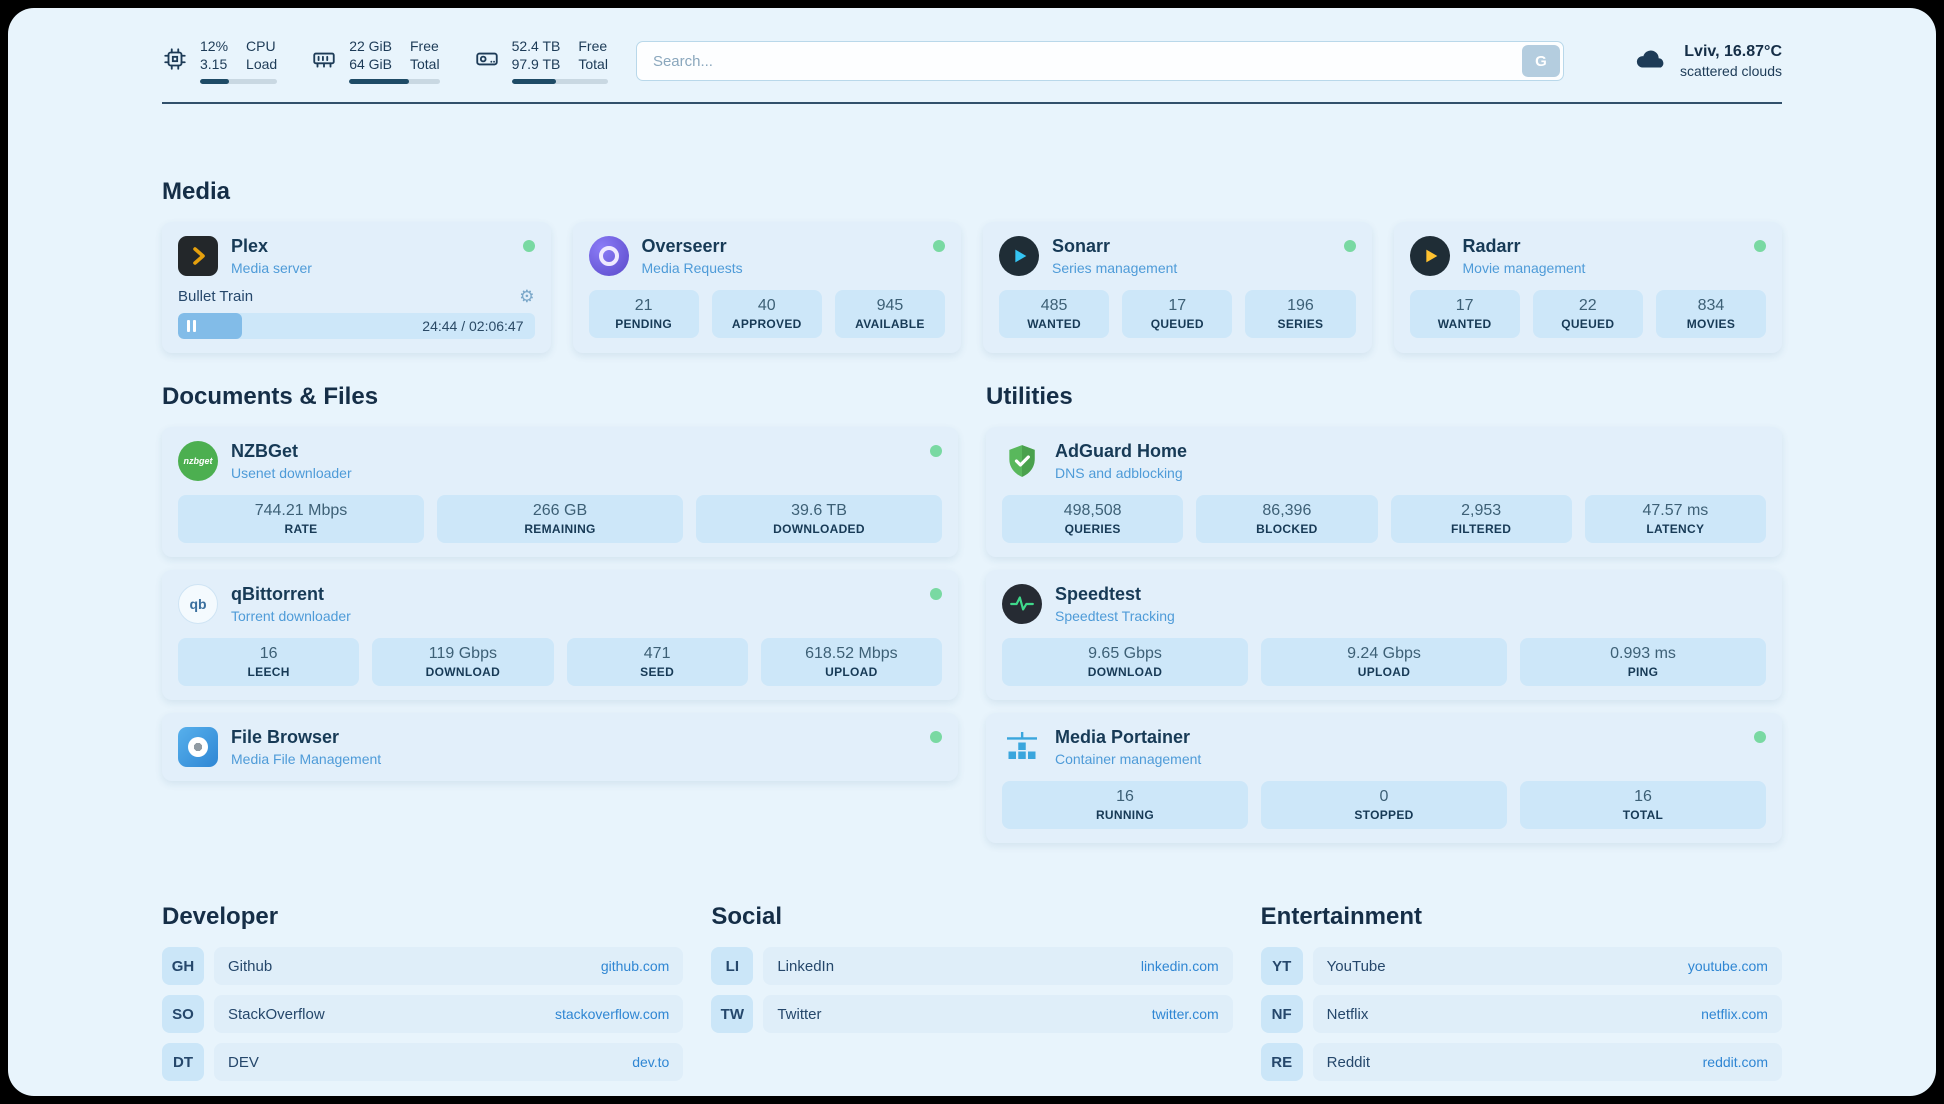  I want to click on card-head-overseerr: Overseerr Media Requests, so click(766, 256).